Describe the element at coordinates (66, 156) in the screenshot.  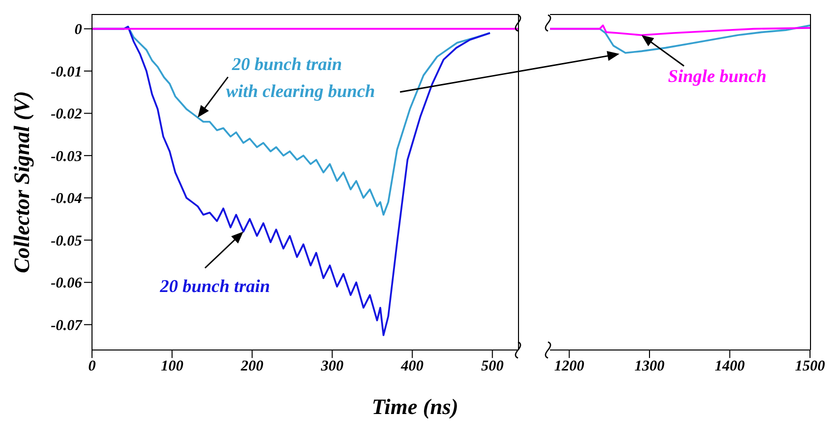
I see `y-tick-label: -0.03` at that location.